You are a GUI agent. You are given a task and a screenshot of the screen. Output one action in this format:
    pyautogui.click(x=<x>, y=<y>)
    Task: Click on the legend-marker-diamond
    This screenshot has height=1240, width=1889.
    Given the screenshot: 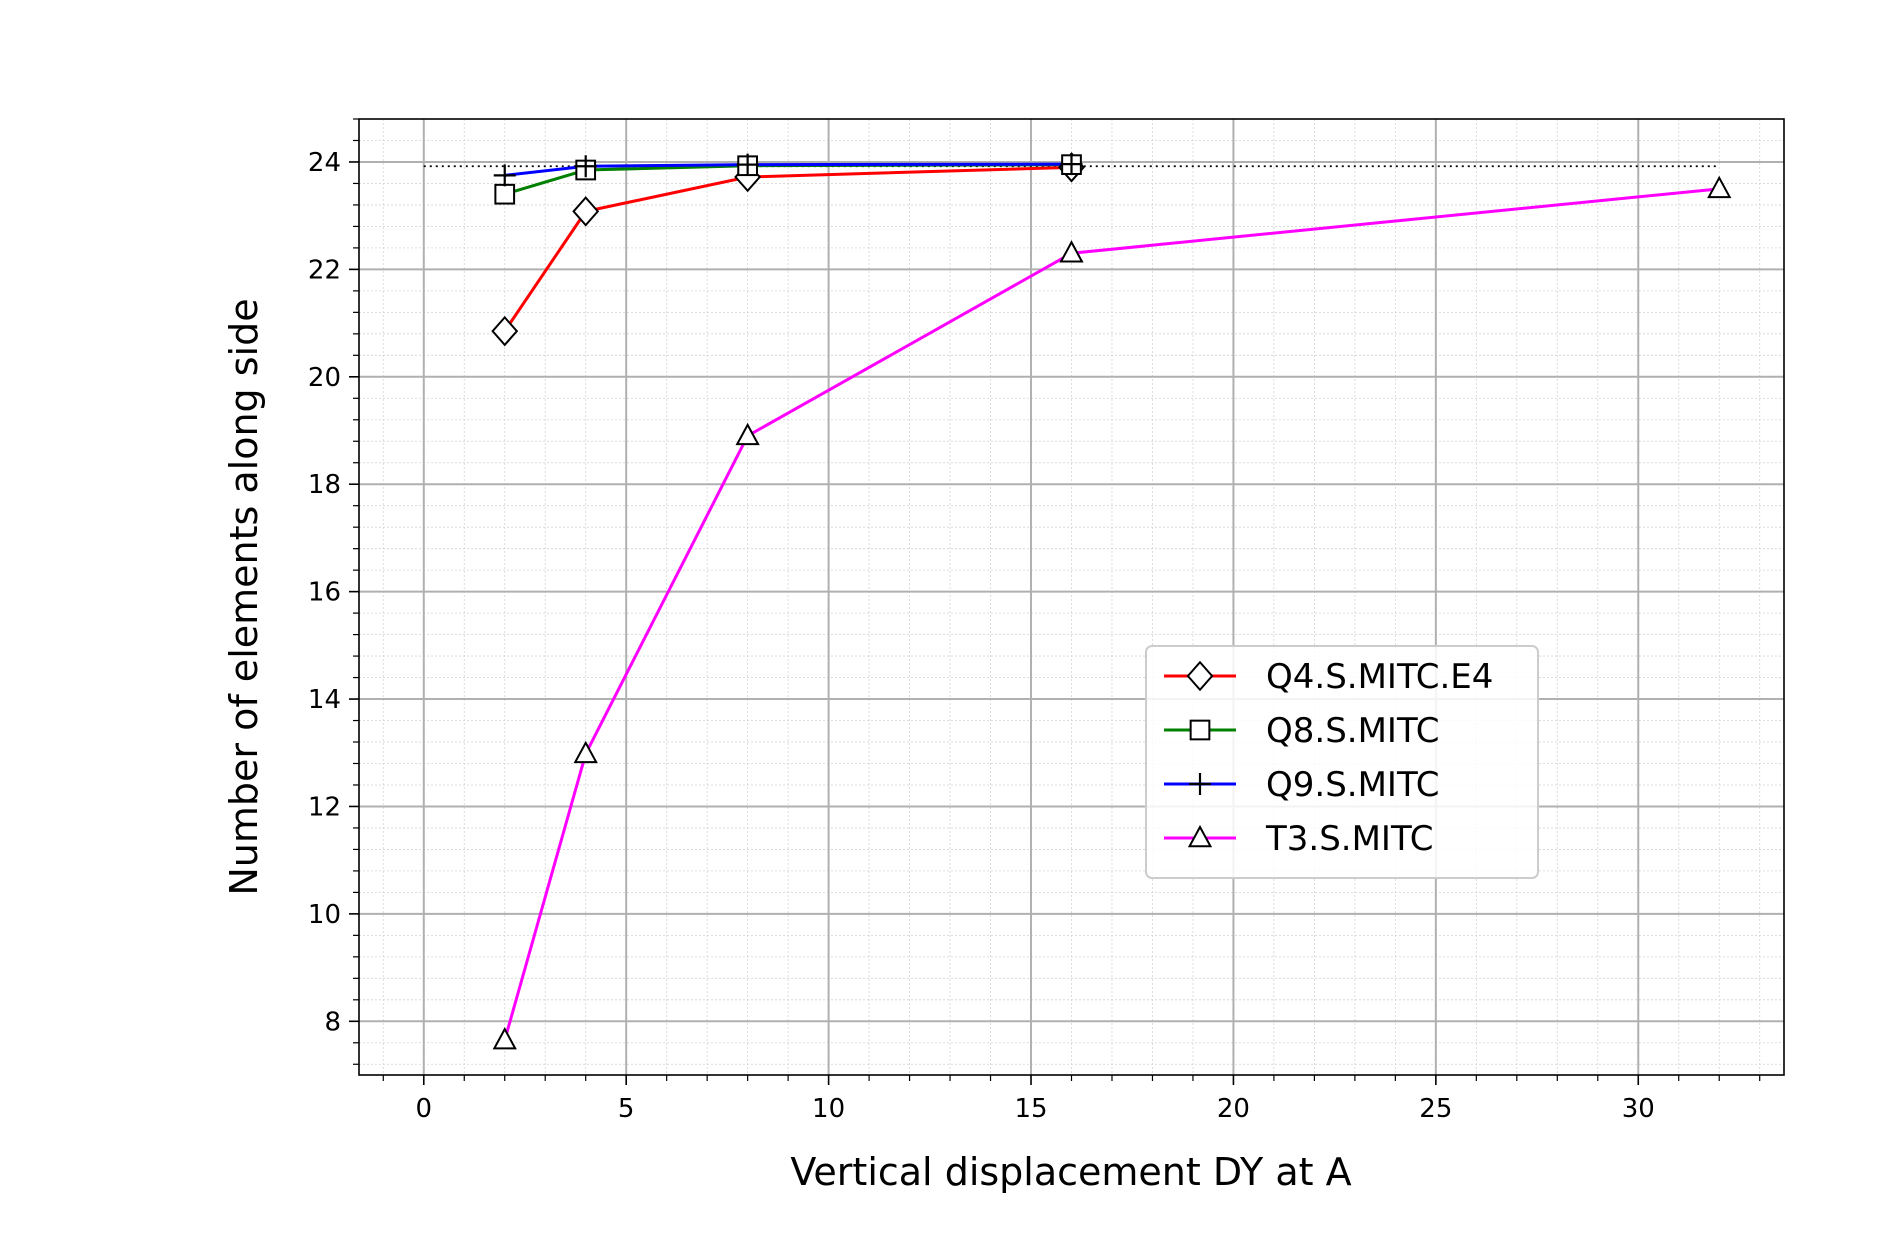 What is the action you would take?
    pyautogui.click(x=1200, y=676)
    